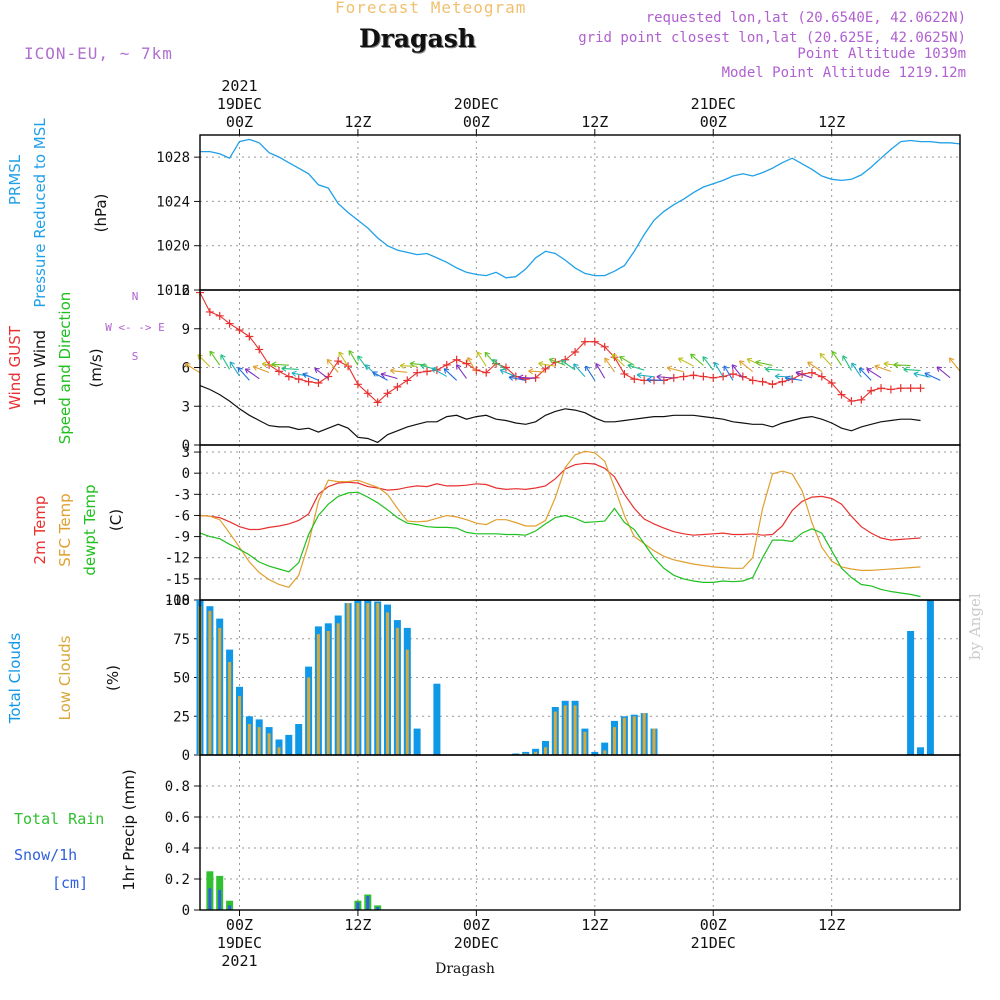  I want to click on side-label-total-rain: Total Rain, so click(59, 819).